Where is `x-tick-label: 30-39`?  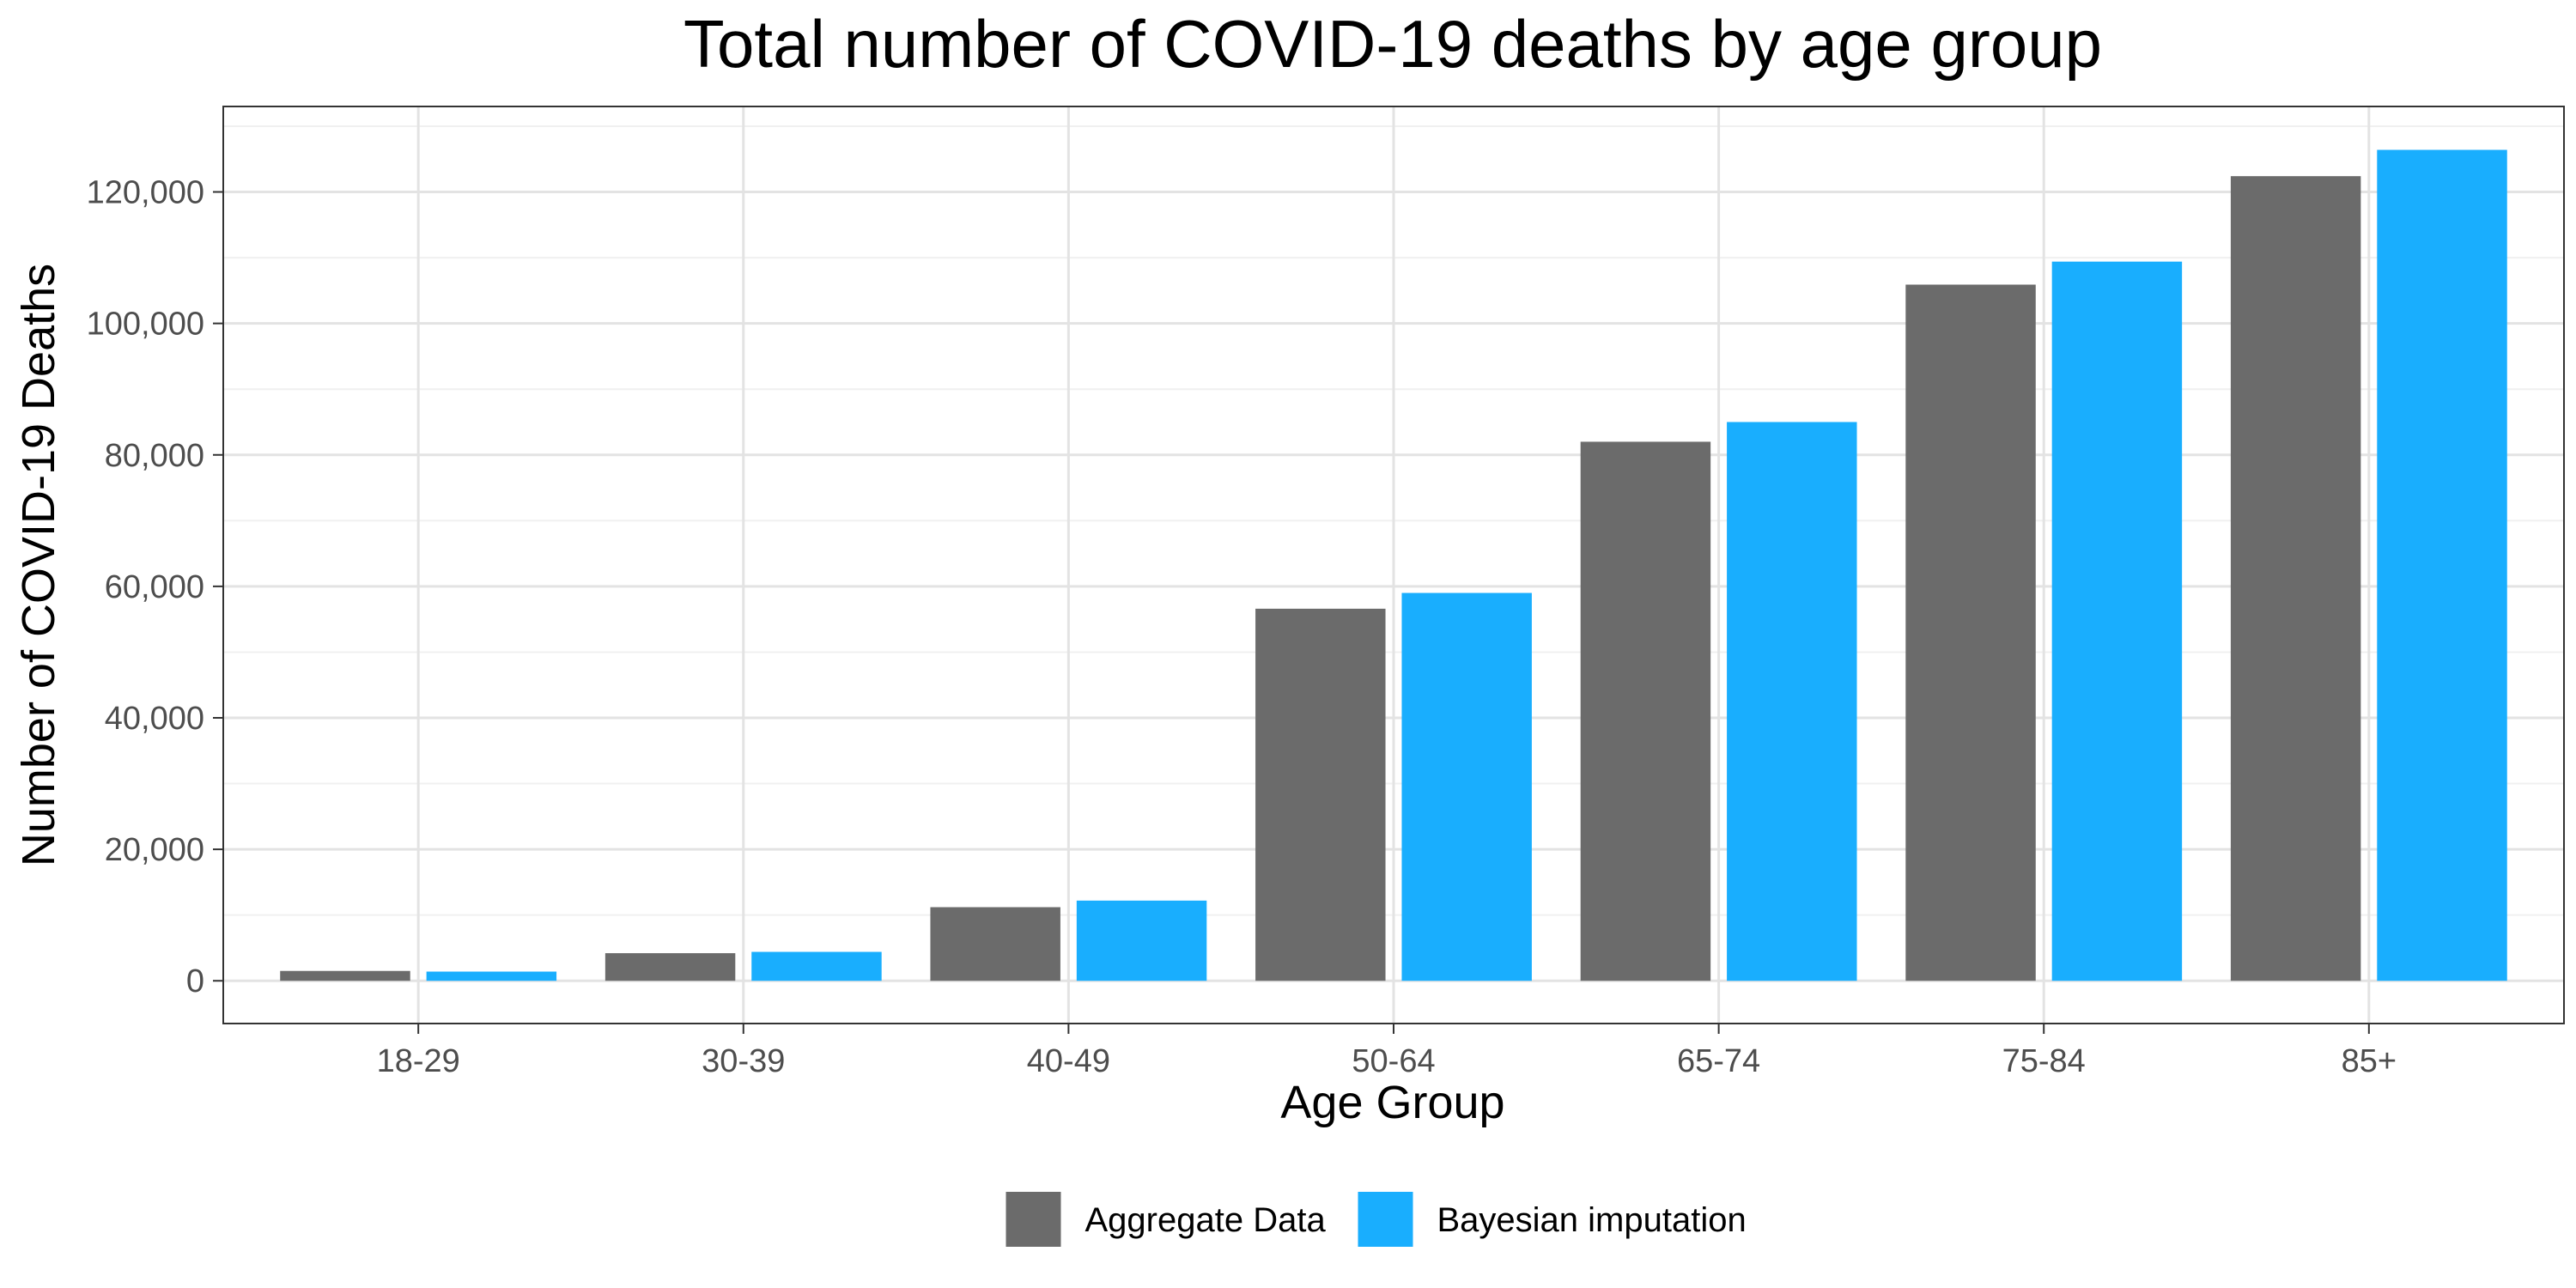 x-tick-label: 30-39 is located at coordinates (744, 1061).